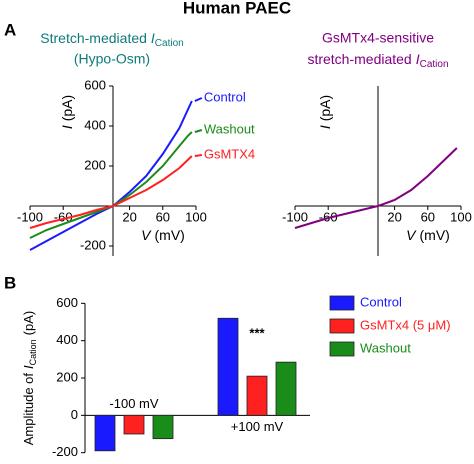  What do you see at coordinates (225, 96) in the screenshot?
I see `series-label: Control` at bounding box center [225, 96].